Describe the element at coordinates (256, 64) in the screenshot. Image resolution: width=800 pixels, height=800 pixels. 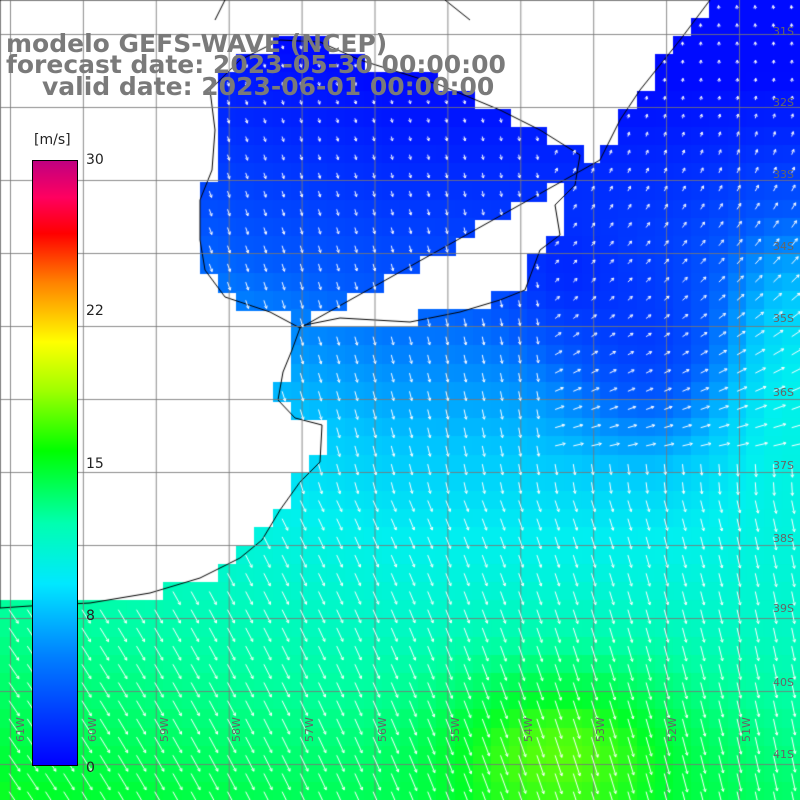
I see `forecast-date: forecast date: 2023-05-30 00:00:00` at that location.